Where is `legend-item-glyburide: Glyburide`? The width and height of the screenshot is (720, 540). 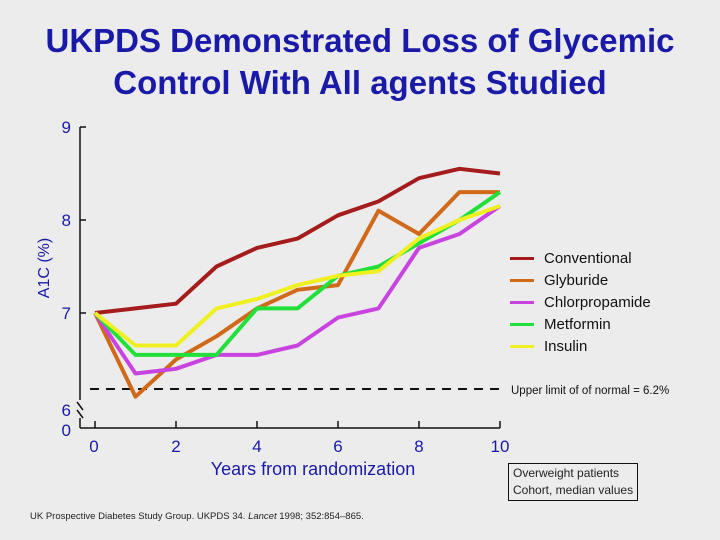
legend-item-glyburide: Glyburide is located at coordinates (580, 280).